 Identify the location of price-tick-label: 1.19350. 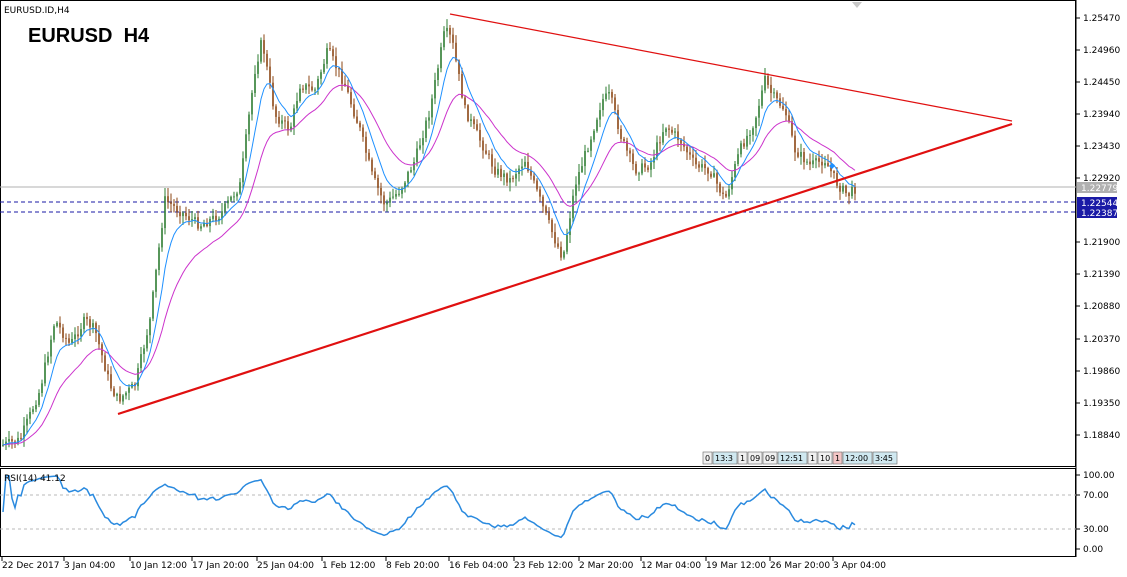
(1101, 404).